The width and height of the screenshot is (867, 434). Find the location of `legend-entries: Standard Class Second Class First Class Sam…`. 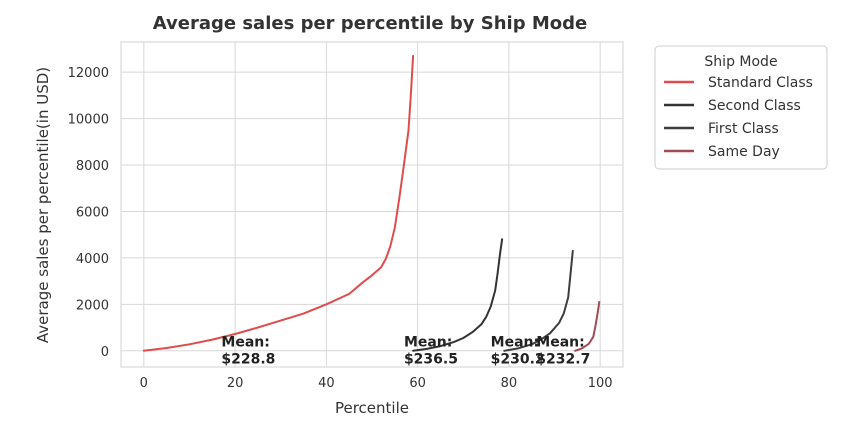

legend-entries: Standard Class Second Class First Class Sam… is located at coordinates (738, 117).